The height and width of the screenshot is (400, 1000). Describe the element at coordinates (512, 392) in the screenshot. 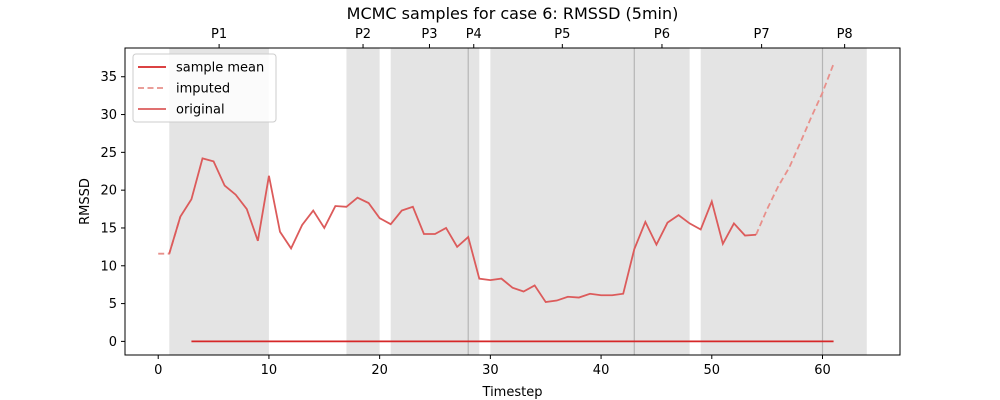

I see `x-axis-label: Timestep` at that location.